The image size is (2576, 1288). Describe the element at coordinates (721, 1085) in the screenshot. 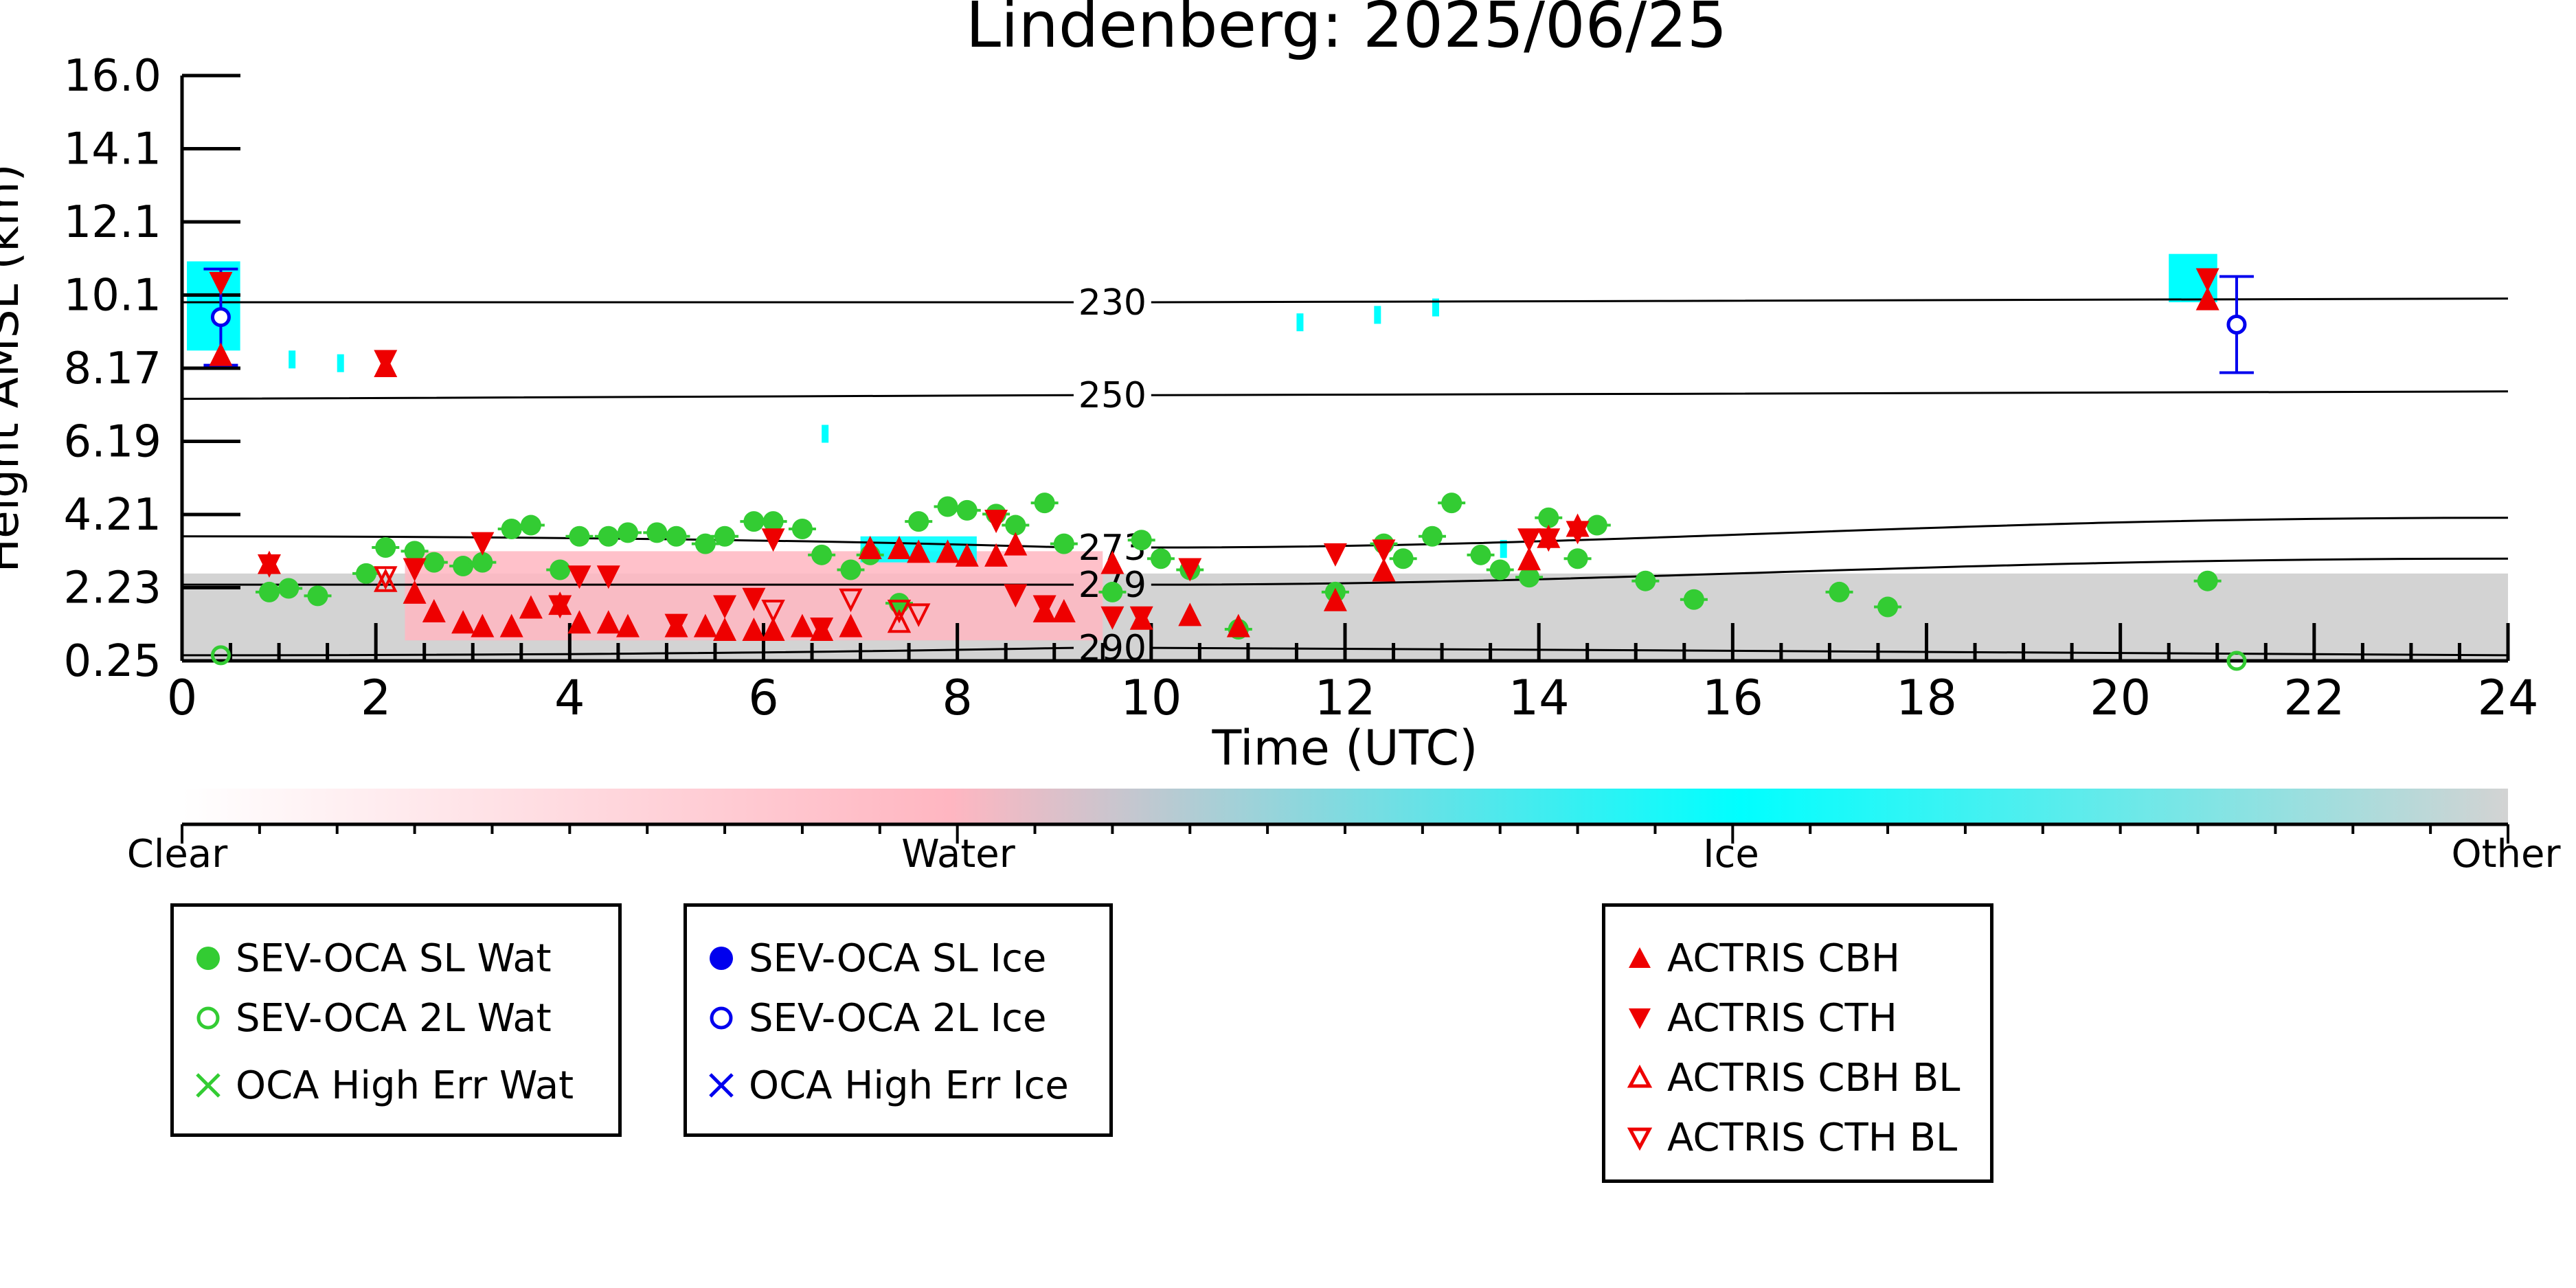

I see `cross-blue-icon` at that location.